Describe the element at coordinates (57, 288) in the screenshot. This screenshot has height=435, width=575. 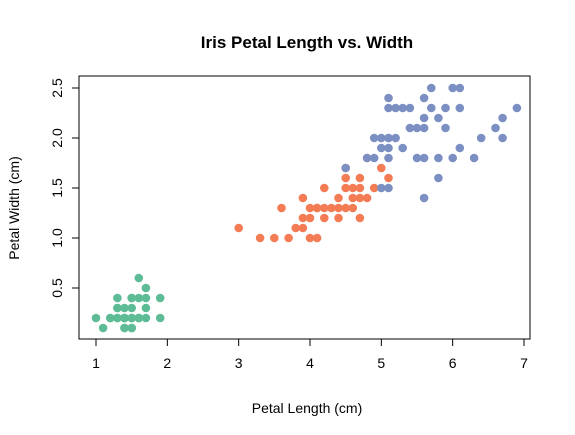
I see `y-tick-label: 0.5` at that location.